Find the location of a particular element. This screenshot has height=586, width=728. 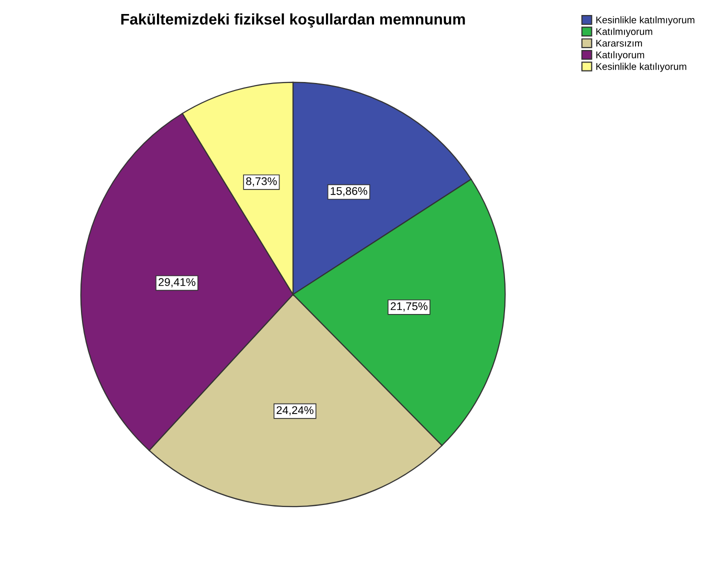

legend-label: Katılmıyorum is located at coordinates (624, 32).